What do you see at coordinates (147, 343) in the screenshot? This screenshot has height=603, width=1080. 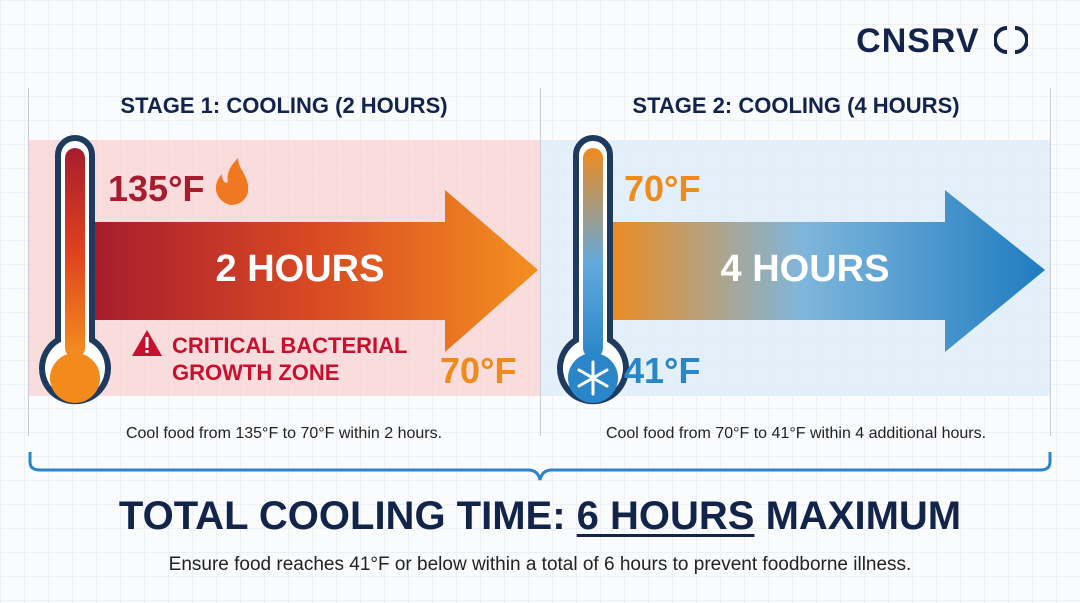 I see `warning-icon` at bounding box center [147, 343].